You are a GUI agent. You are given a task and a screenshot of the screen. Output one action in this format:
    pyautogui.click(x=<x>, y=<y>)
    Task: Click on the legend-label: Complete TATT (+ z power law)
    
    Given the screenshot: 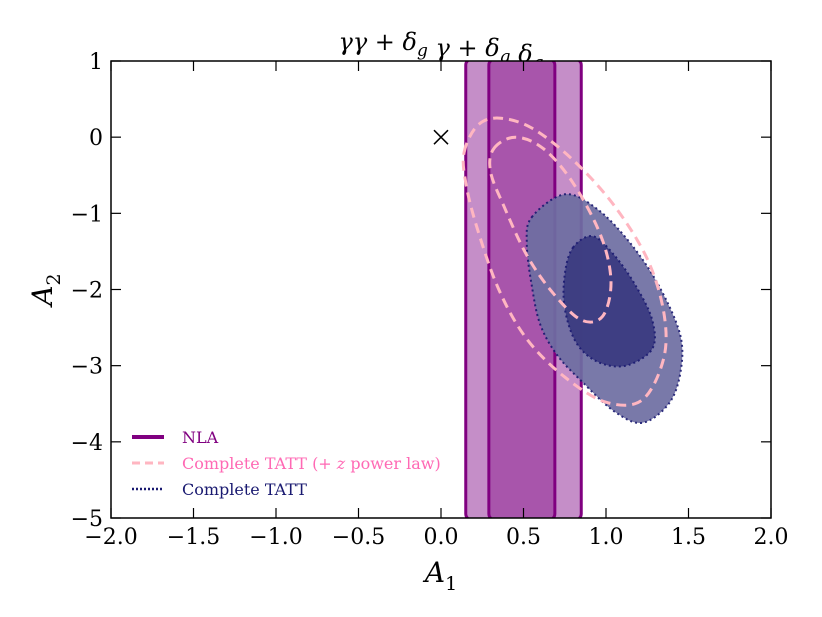 What is the action you would take?
    pyautogui.click(x=311, y=463)
    